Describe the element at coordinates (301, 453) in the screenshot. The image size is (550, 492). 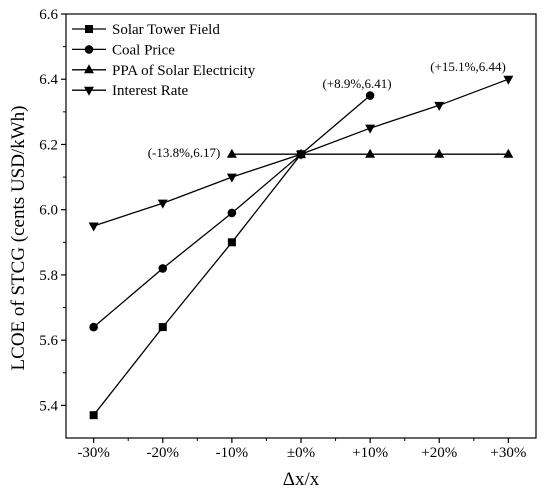
I see `x-tick-label: ±0%` at that location.